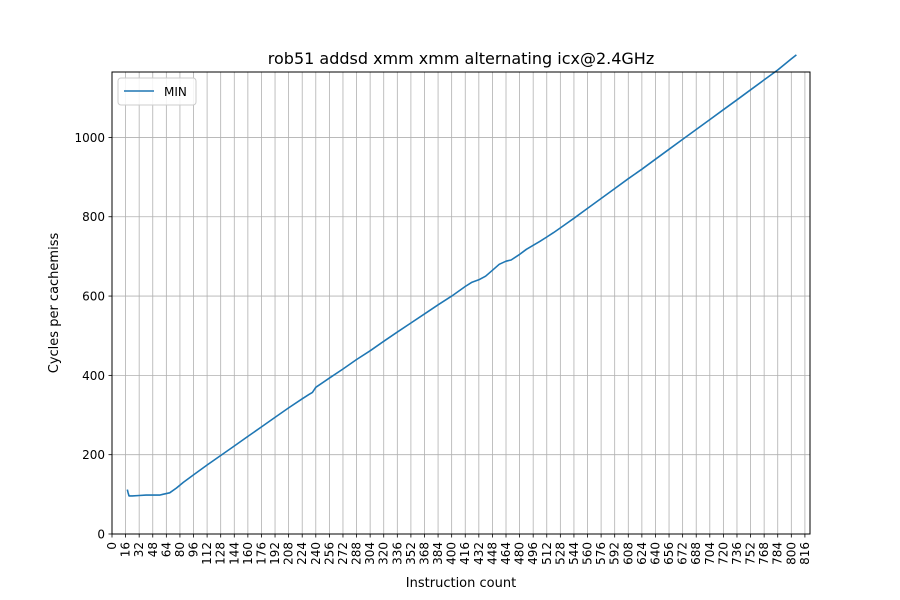  What do you see at coordinates (520, 553) in the screenshot?
I see `x-tick-label: 480` at bounding box center [520, 553].